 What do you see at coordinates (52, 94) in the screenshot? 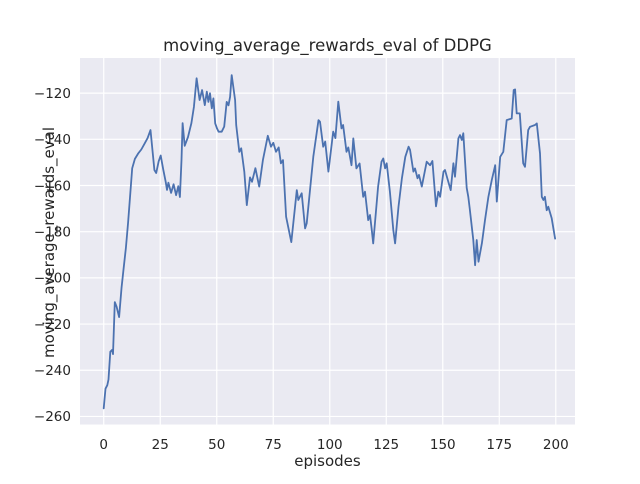
I see `y-tick-label: −120` at bounding box center [52, 94].